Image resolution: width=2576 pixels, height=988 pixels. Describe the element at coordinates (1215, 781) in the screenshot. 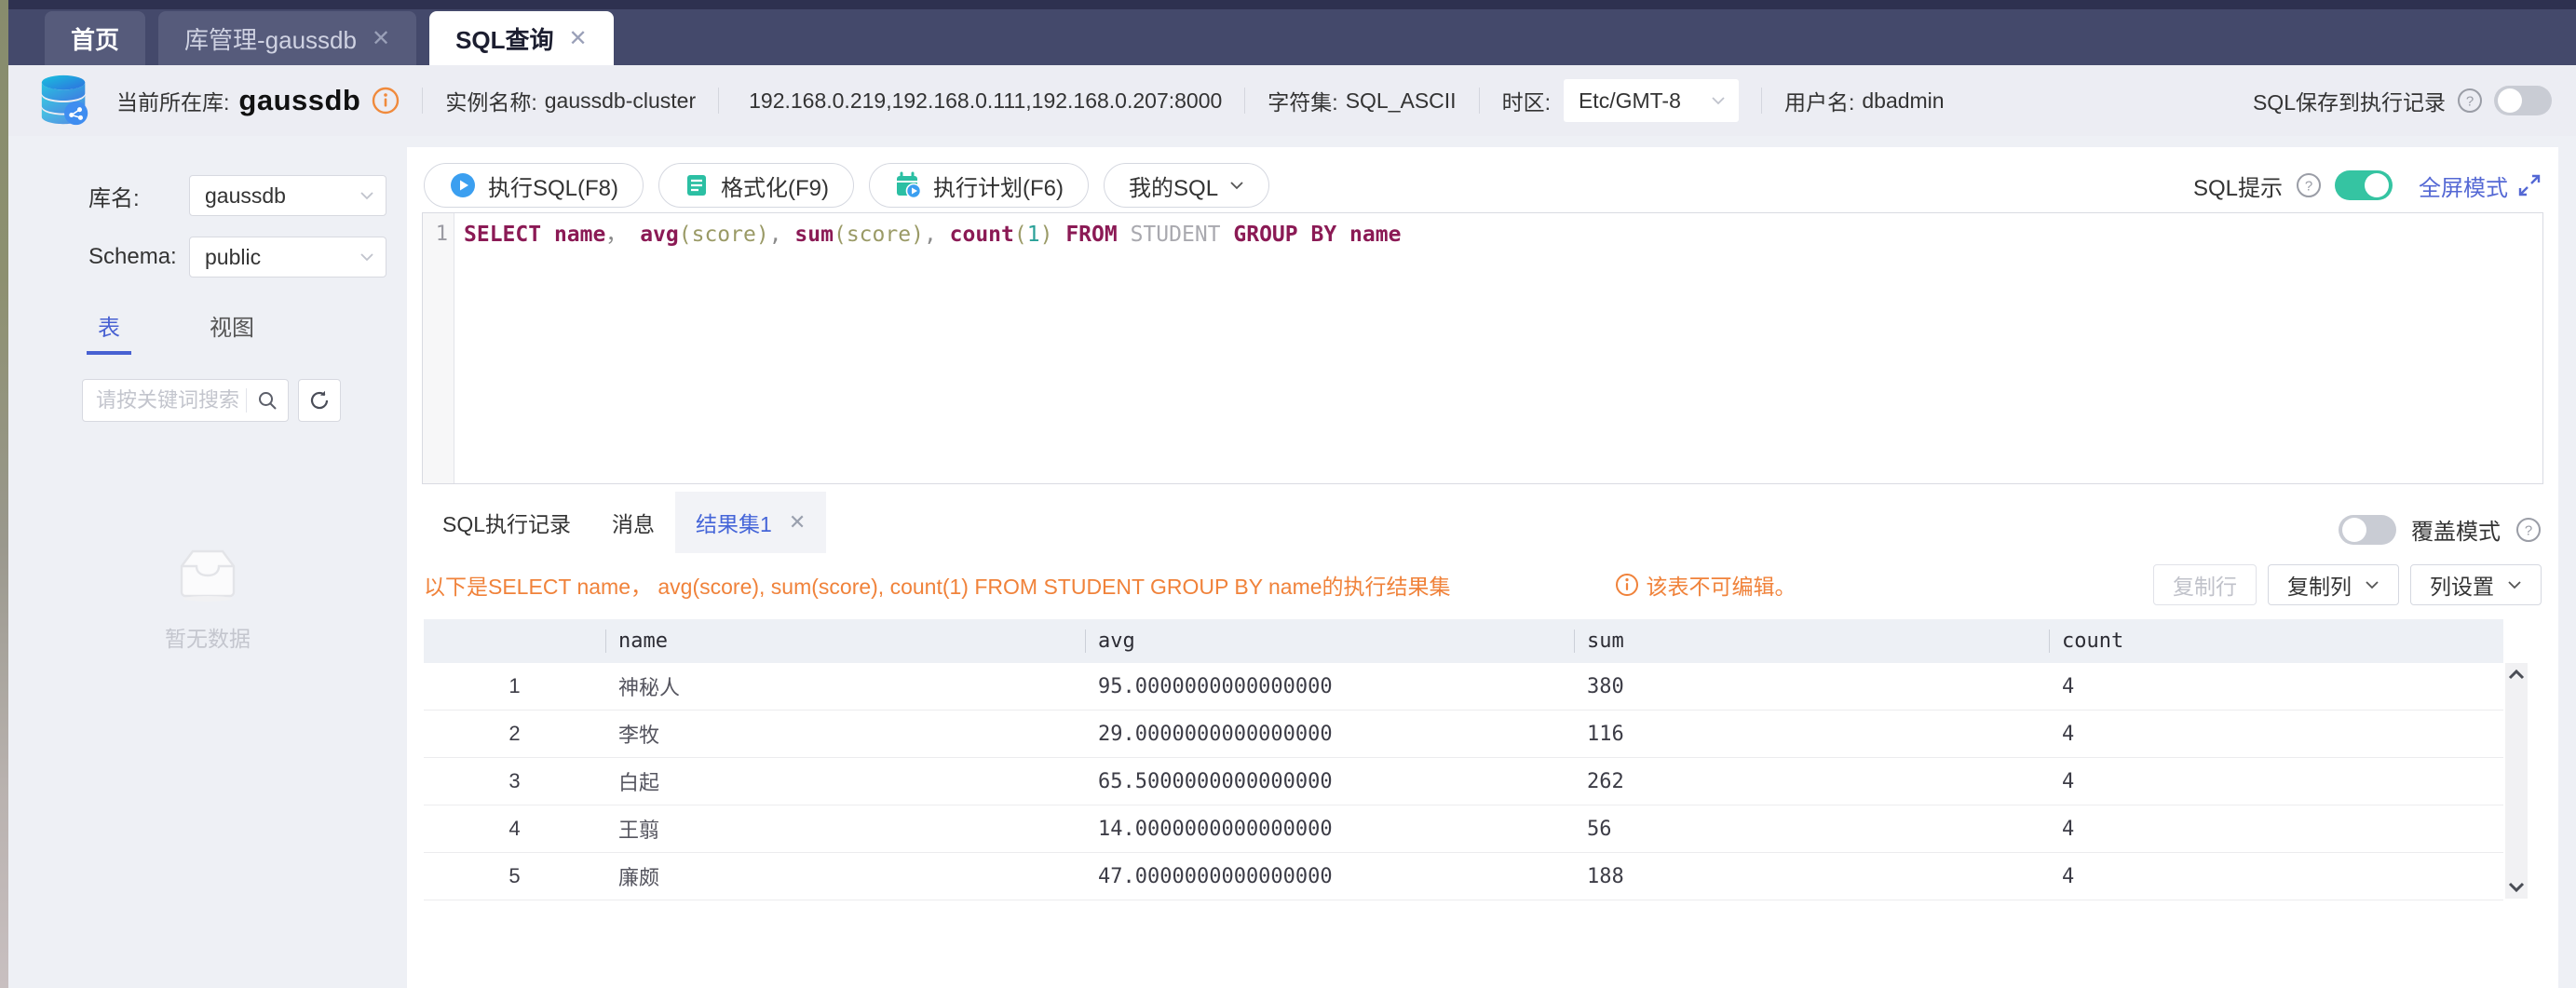

I see `cell-avg: 65.5000000000000000` at that location.